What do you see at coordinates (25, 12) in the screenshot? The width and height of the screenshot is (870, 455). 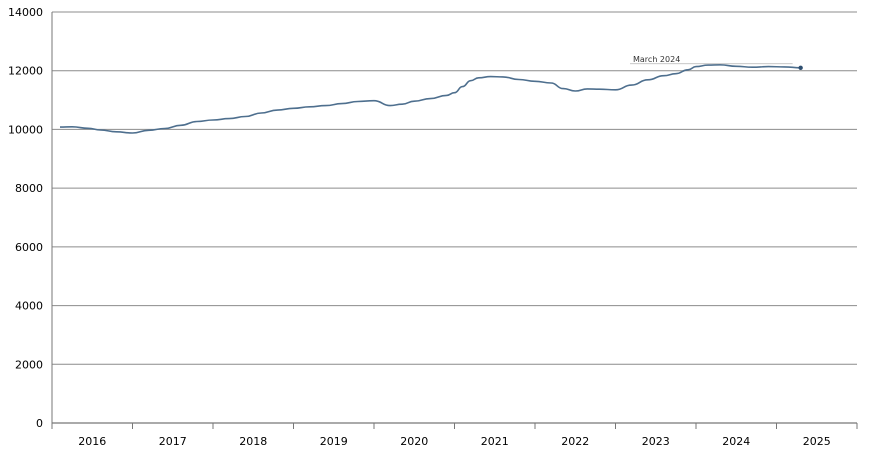 I see `y-tick-label: 14000` at bounding box center [25, 12].